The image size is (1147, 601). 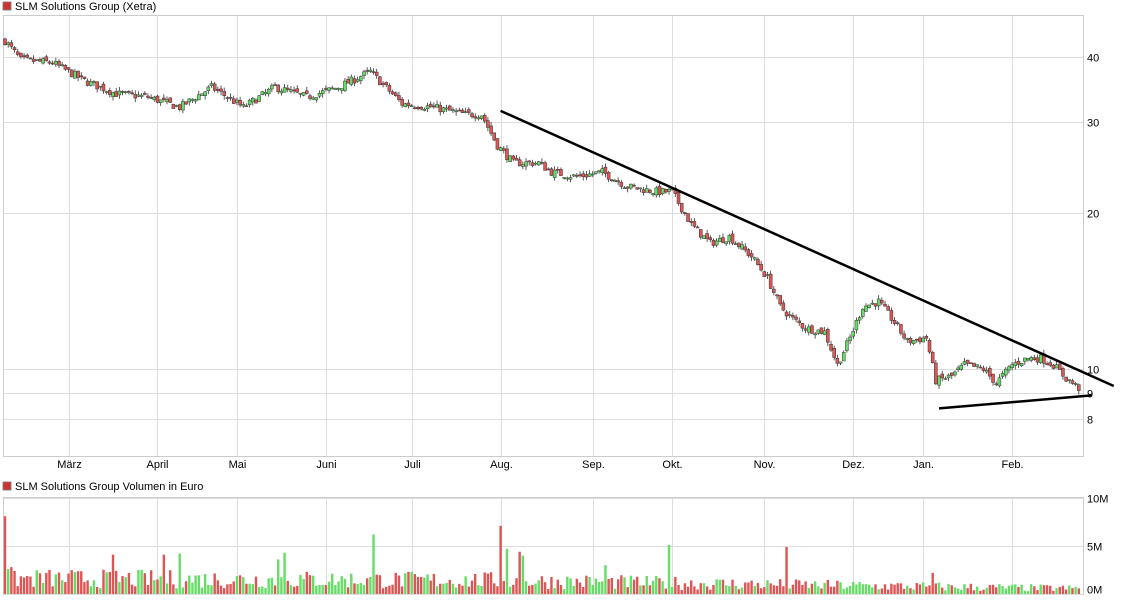 I want to click on price-x-tick-label: Aug., so click(x=501, y=465).